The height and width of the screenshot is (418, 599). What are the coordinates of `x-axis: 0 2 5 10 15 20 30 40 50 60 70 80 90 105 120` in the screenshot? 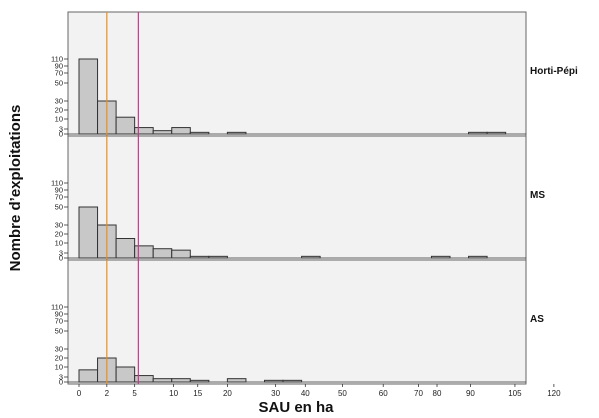 It's located at (319, 391).